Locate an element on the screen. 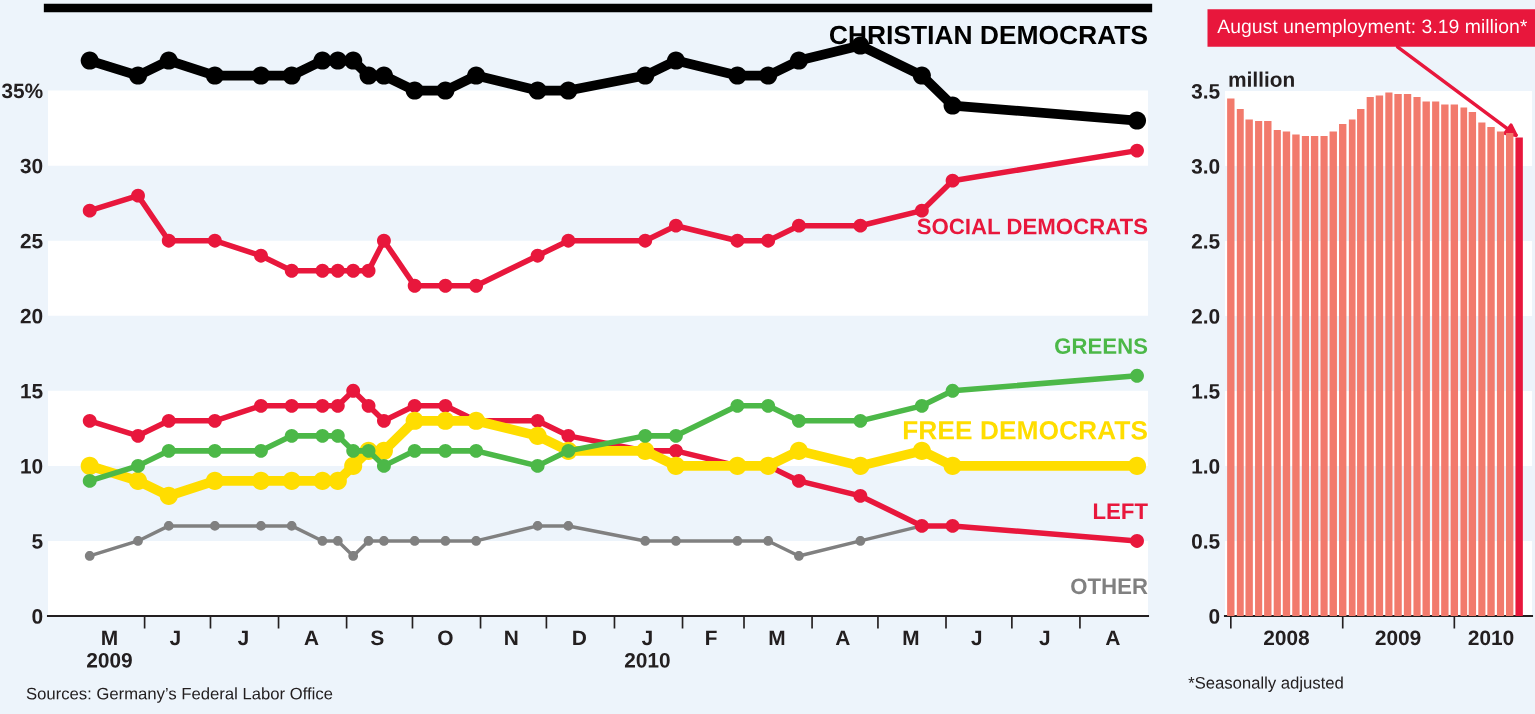 The image size is (1535, 714). y-tick-label: 35% is located at coordinates (22, 91).